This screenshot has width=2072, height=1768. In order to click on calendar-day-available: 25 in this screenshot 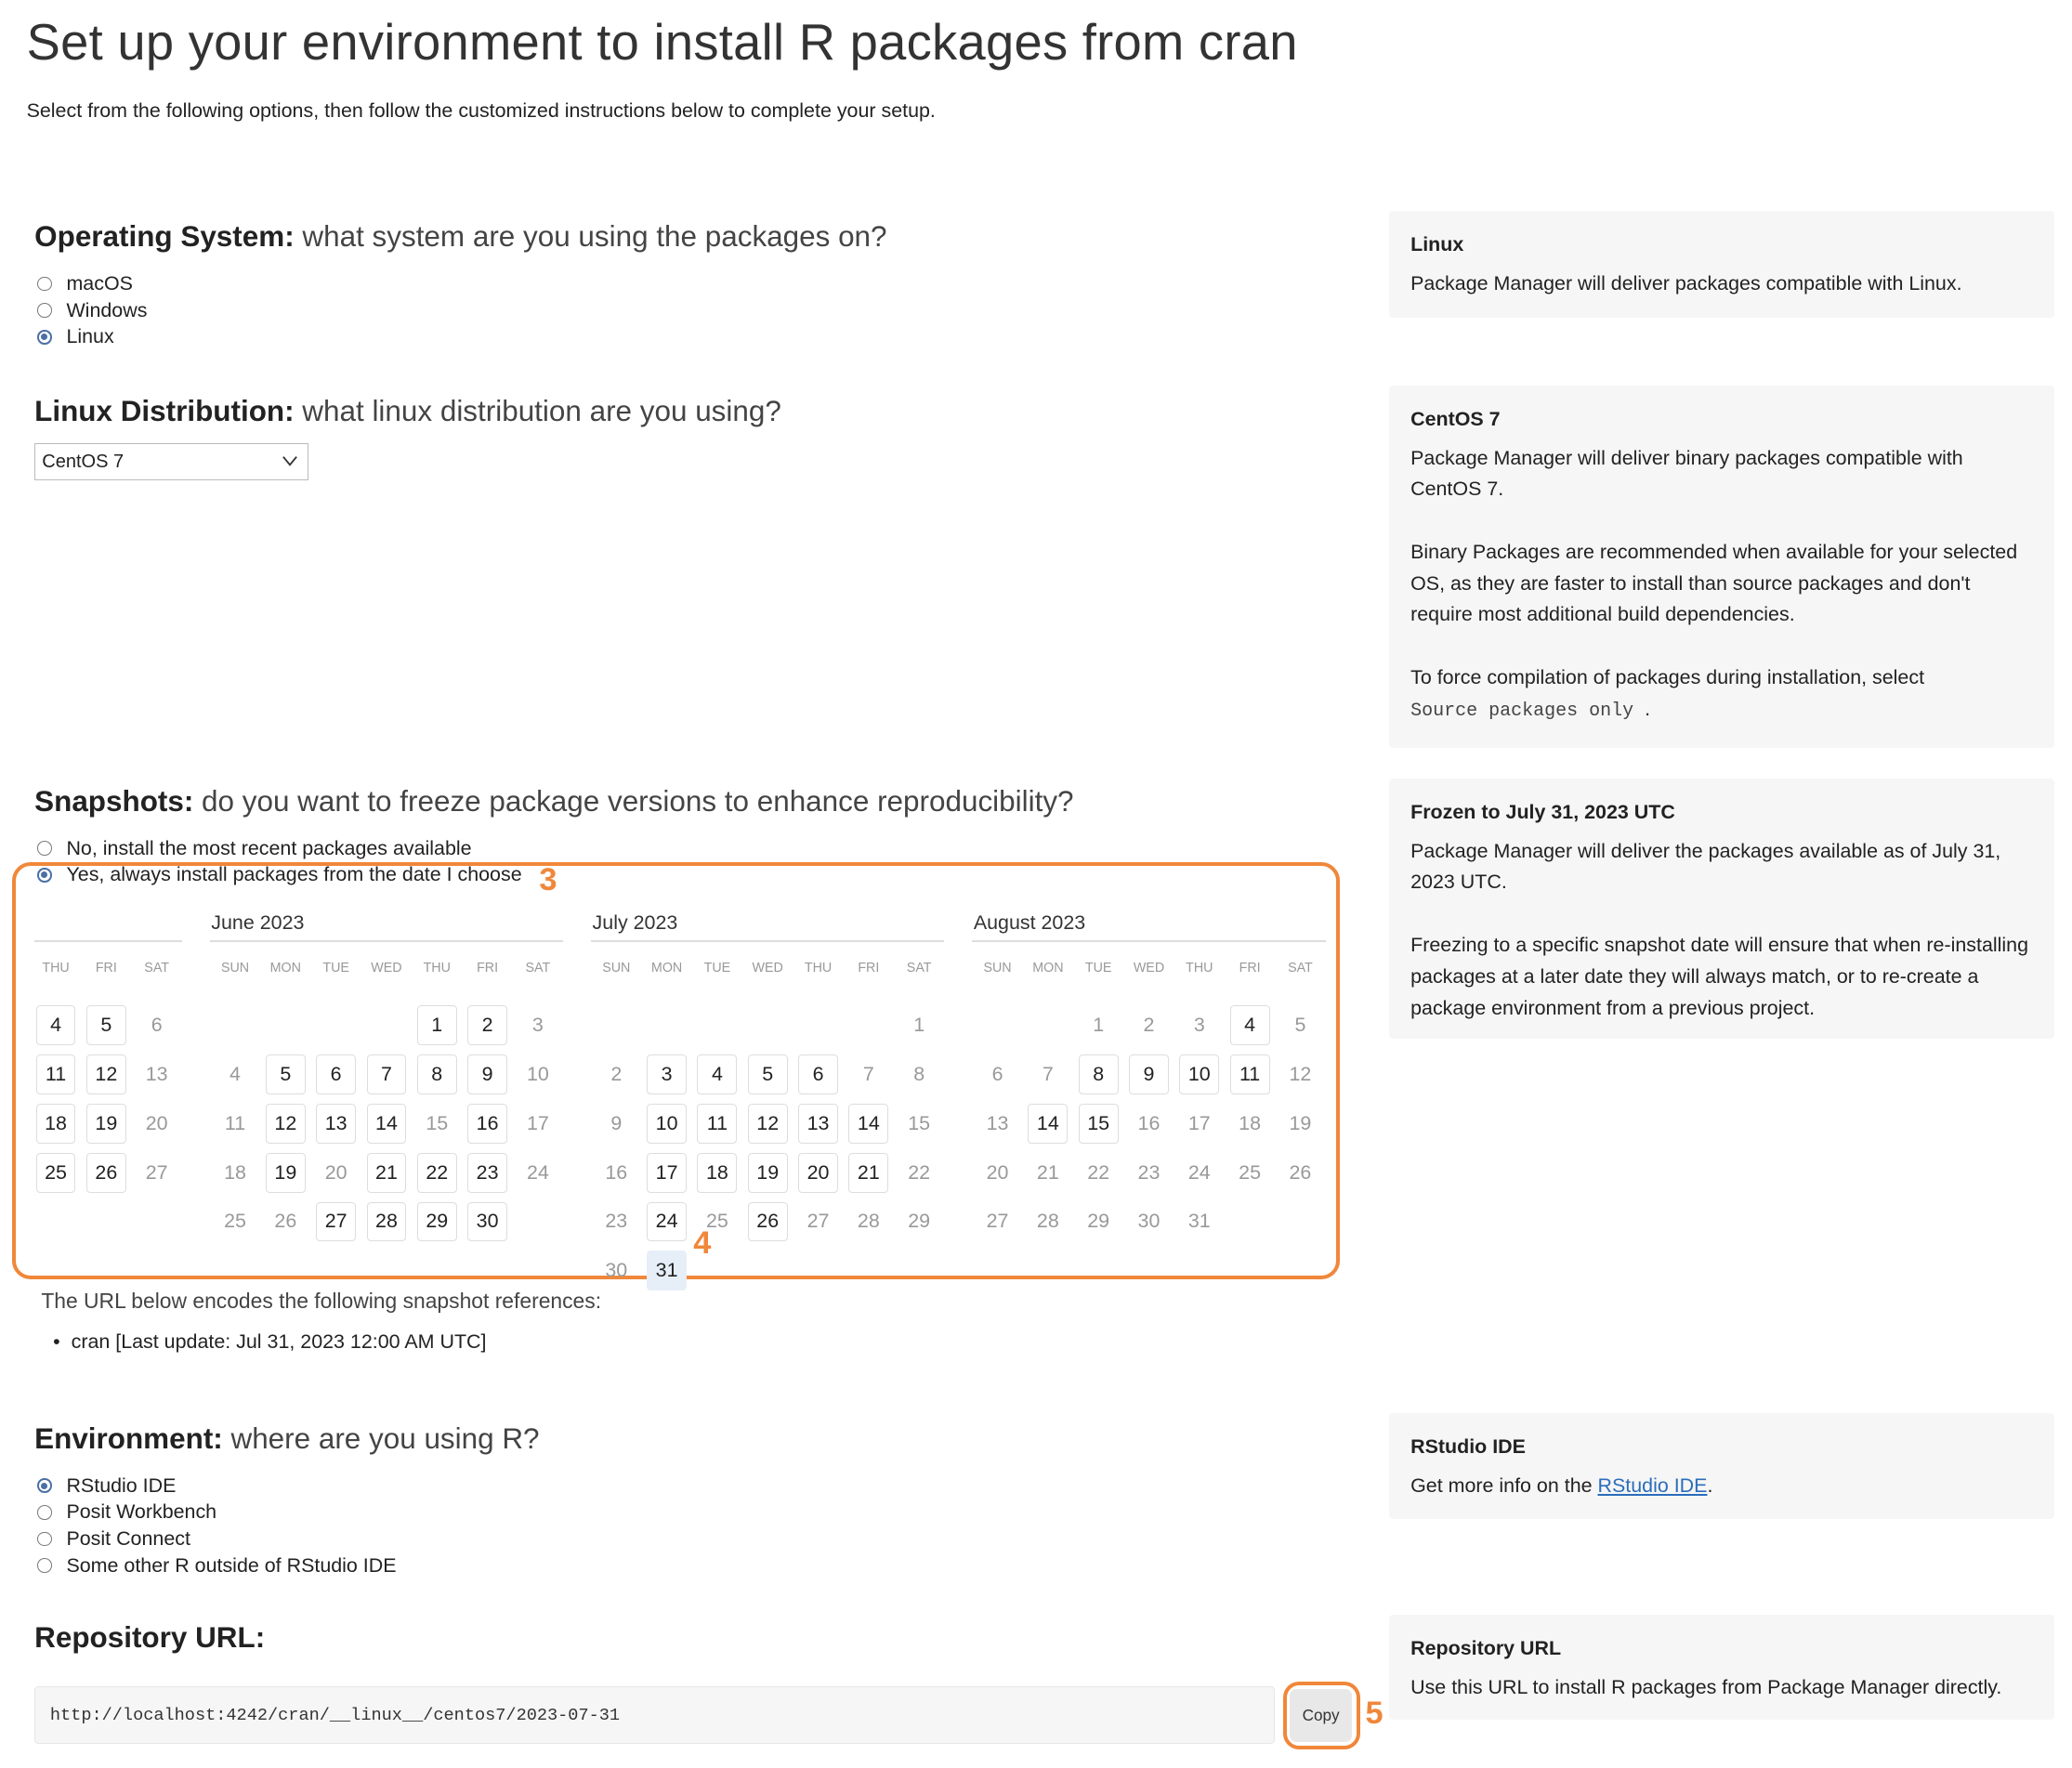, I will do `click(55, 1172)`.